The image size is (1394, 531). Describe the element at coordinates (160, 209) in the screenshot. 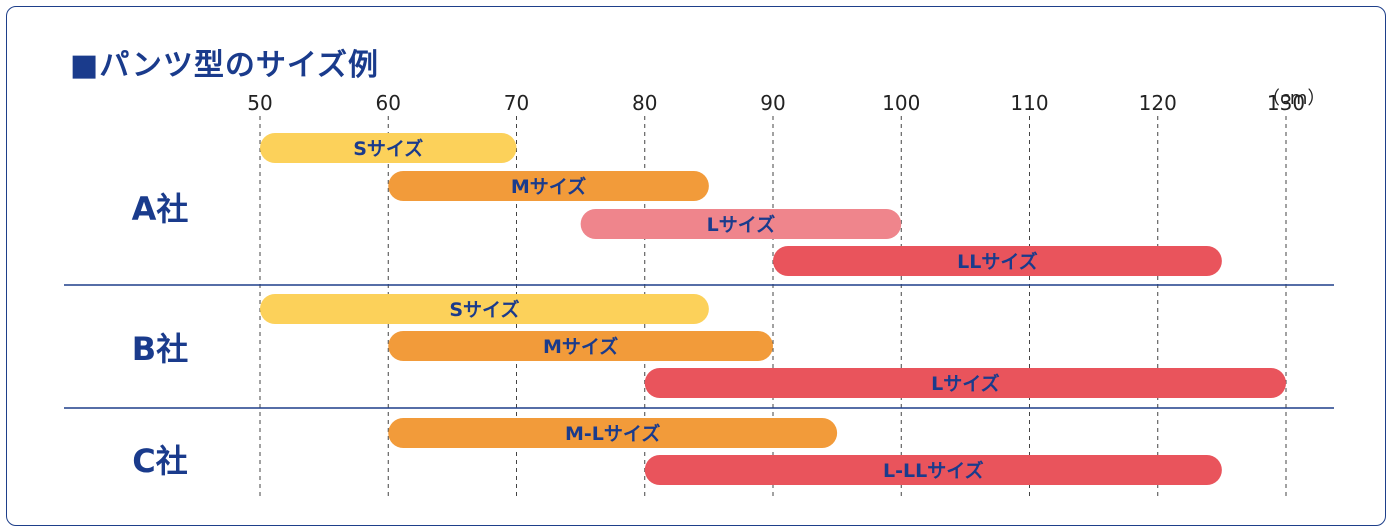

I see `company-label-1: A社` at that location.